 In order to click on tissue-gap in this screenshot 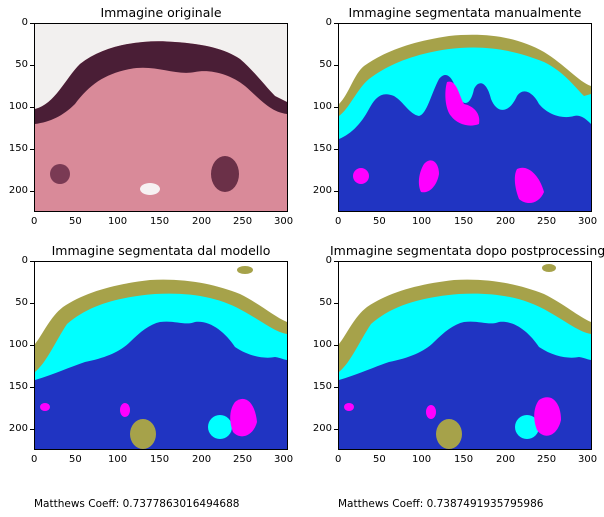, I will do `click(150, 189)`.